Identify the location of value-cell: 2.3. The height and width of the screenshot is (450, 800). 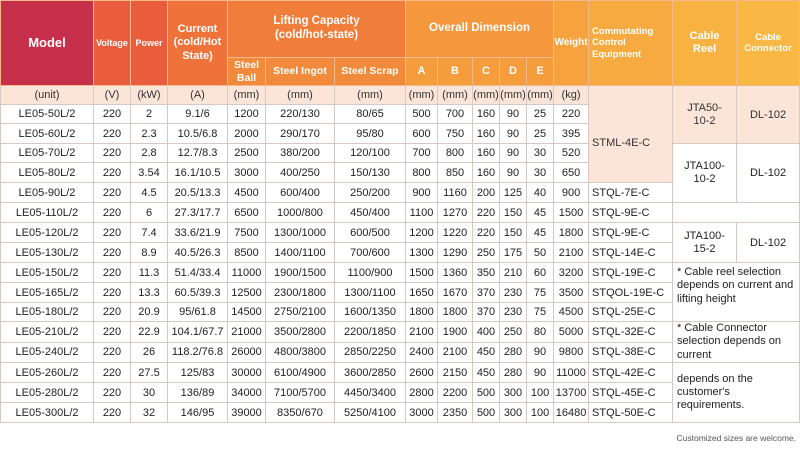
(149, 133).